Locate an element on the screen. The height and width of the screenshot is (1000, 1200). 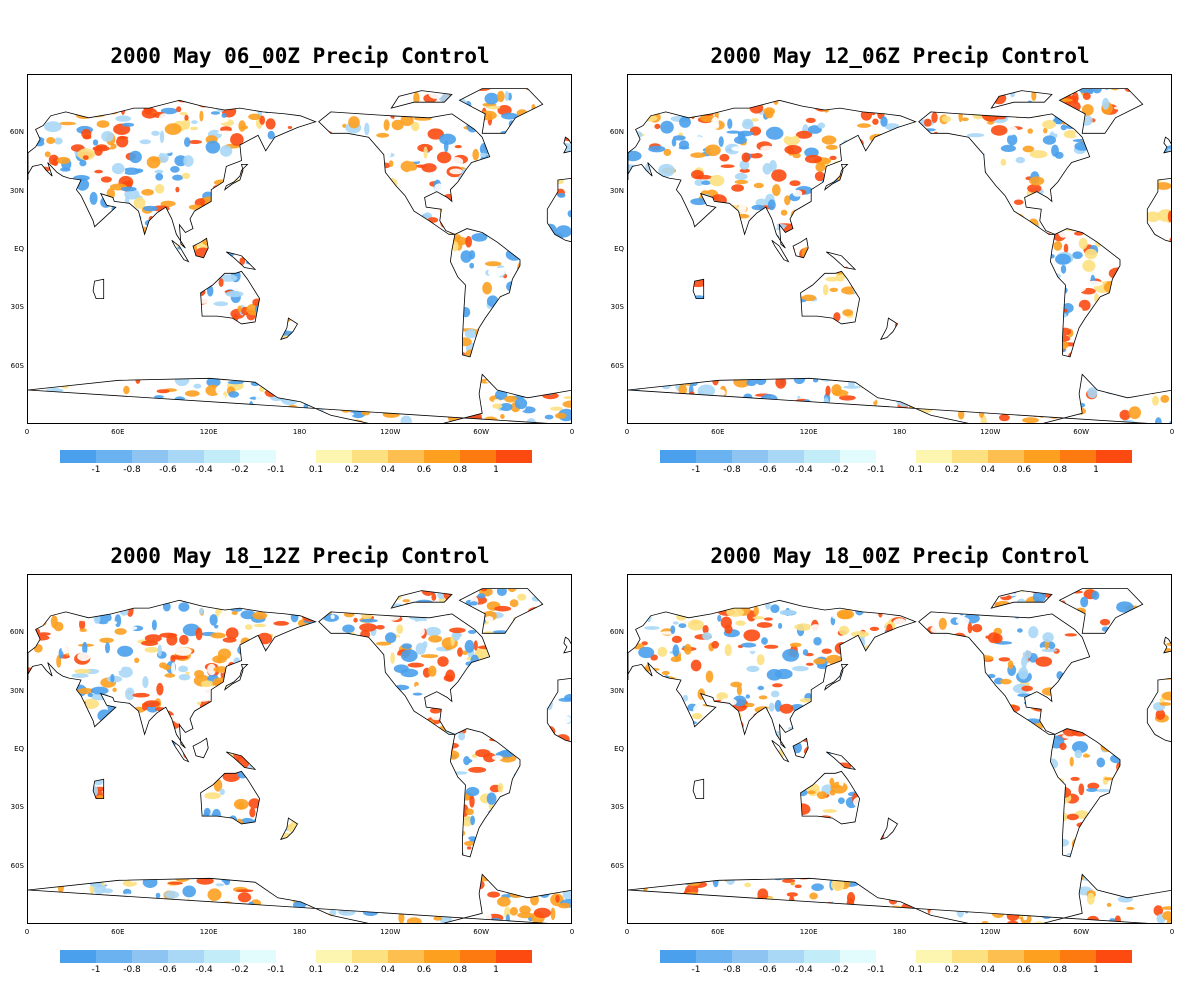
colorbar-label: -0.8 is located at coordinates (732, 970).